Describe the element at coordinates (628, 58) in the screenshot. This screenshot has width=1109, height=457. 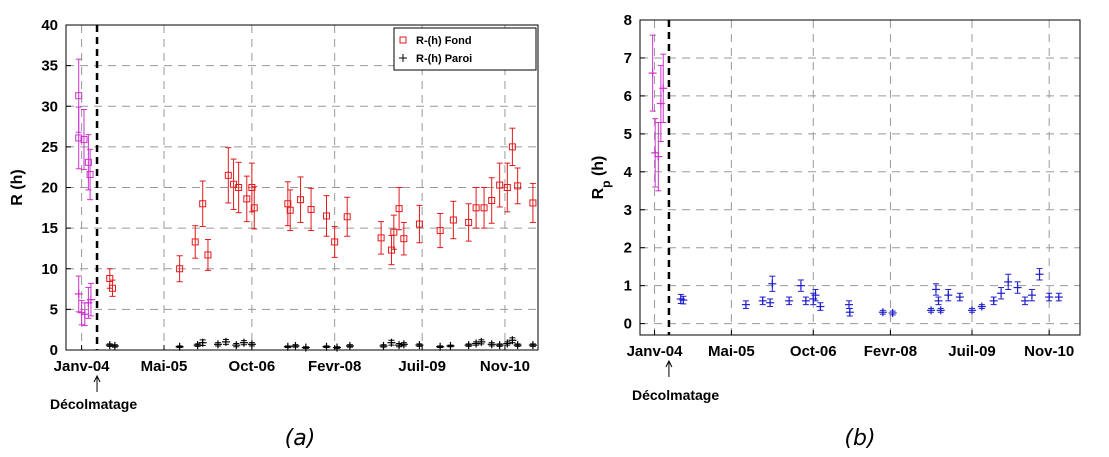
I see `y-tick-label: 7` at that location.